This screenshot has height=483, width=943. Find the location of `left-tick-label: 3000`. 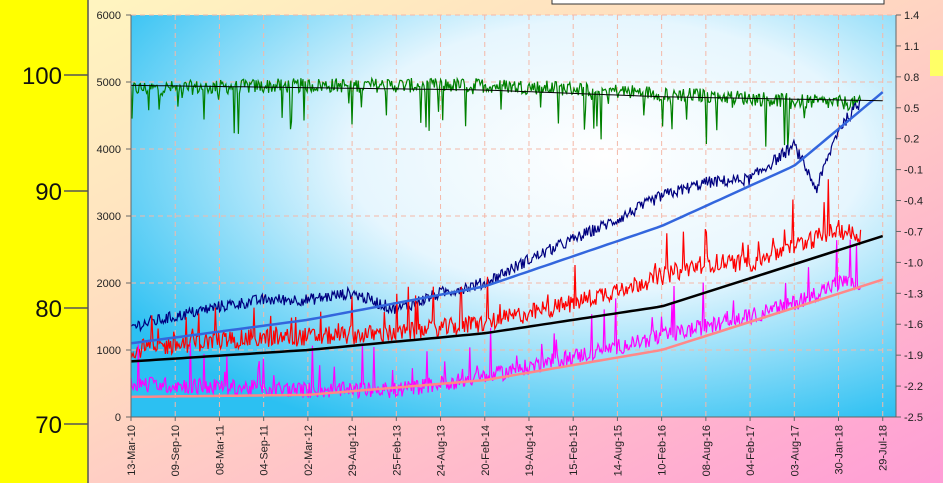

left-tick-label: 3000 is located at coordinates (109, 217).